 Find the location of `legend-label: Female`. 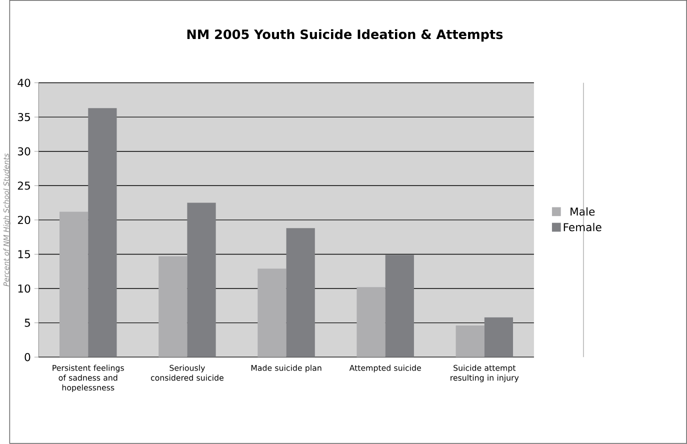

legend-label: Female is located at coordinates (583, 227).